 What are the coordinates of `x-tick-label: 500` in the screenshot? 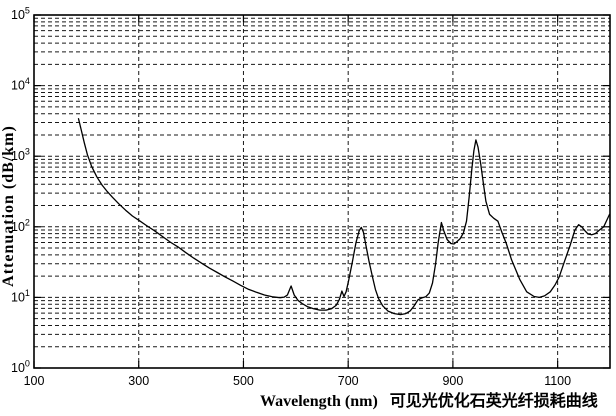 It's located at (243, 381).